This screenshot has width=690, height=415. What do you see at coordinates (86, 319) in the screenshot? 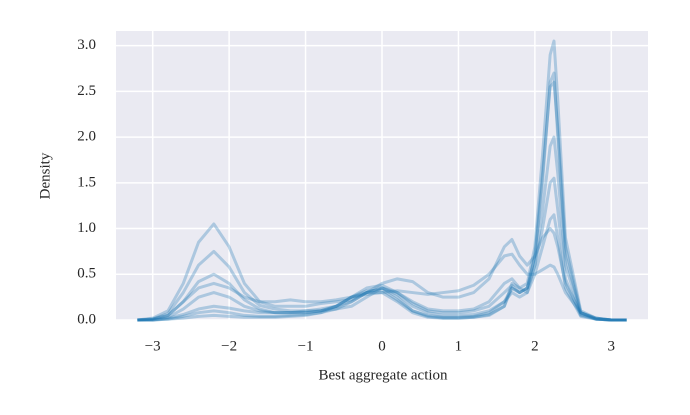
I see `y-tick-label: 0.0` at bounding box center [86, 319].